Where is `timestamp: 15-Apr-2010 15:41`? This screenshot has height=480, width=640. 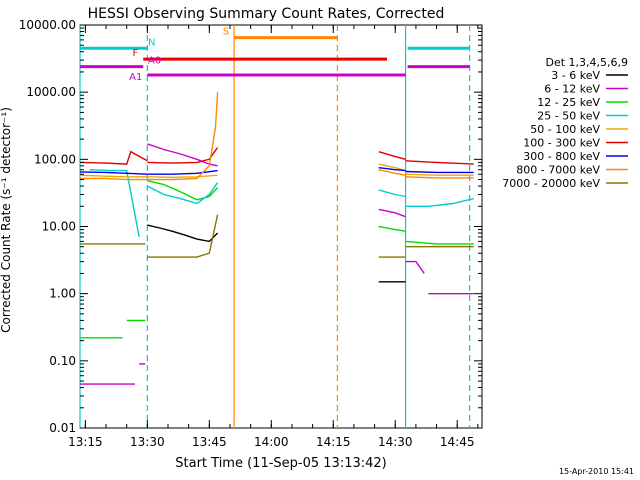 timestamp: 15-Apr-2010 15:41 is located at coordinates (596, 471).